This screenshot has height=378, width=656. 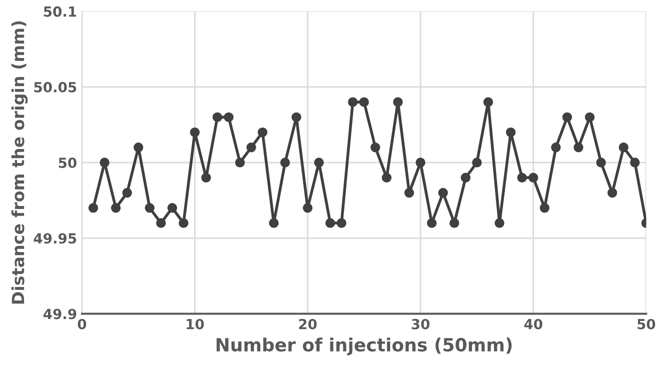 What do you see at coordinates (308, 324) in the screenshot?
I see `x-tick-label: 20` at bounding box center [308, 324].